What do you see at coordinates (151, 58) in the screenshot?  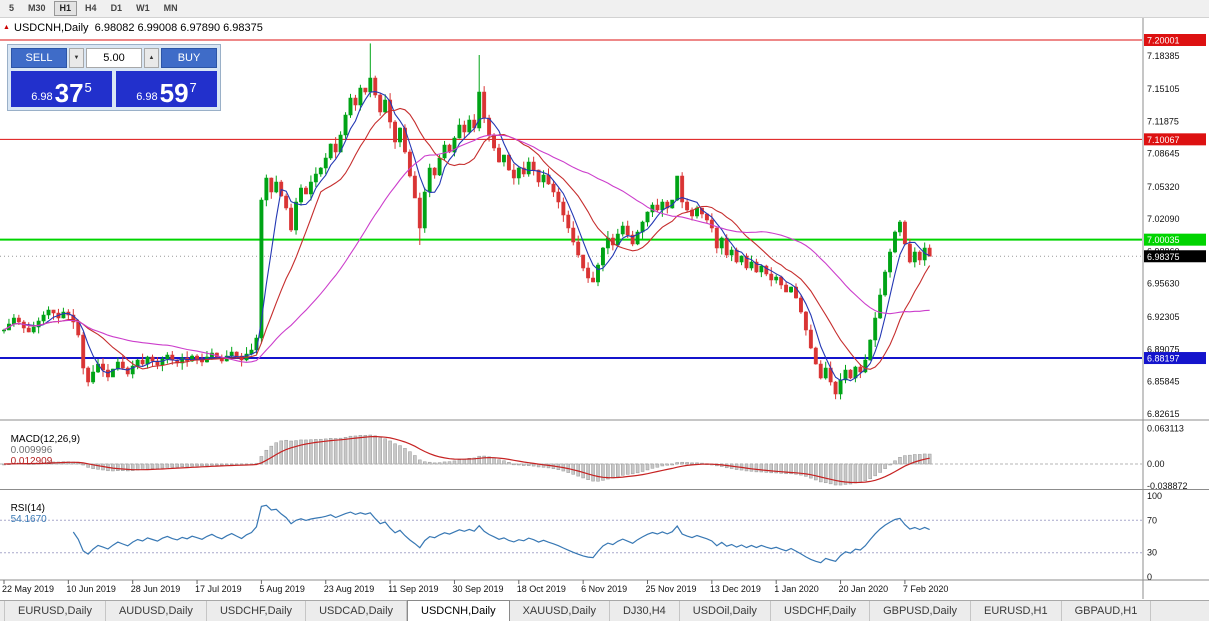 I see `volume-increase-button: ▲` at bounding box center [151, 58].